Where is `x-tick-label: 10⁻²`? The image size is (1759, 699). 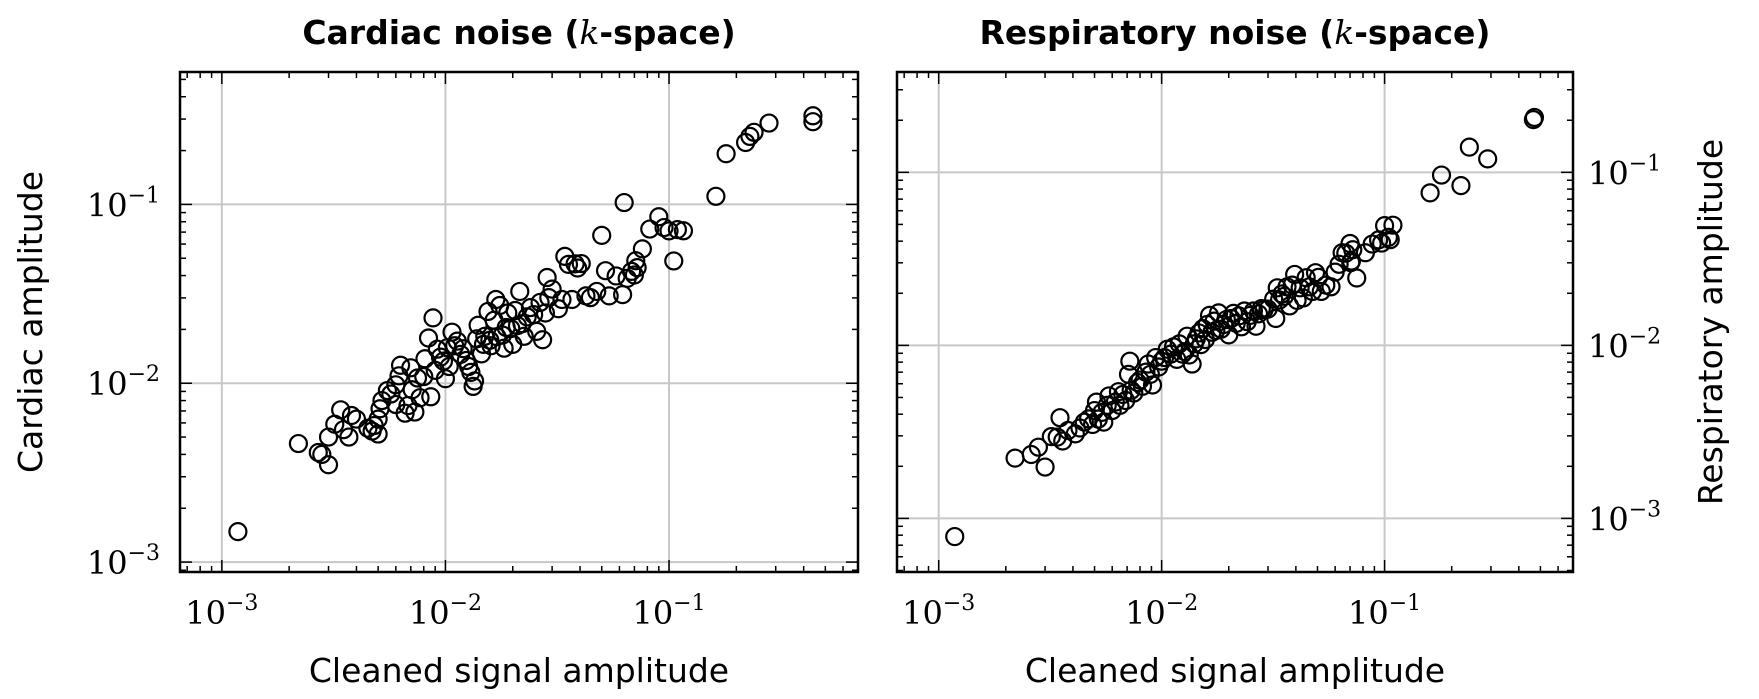 x-tick-label: 10⁻² is located at coordinates (1161, 611).